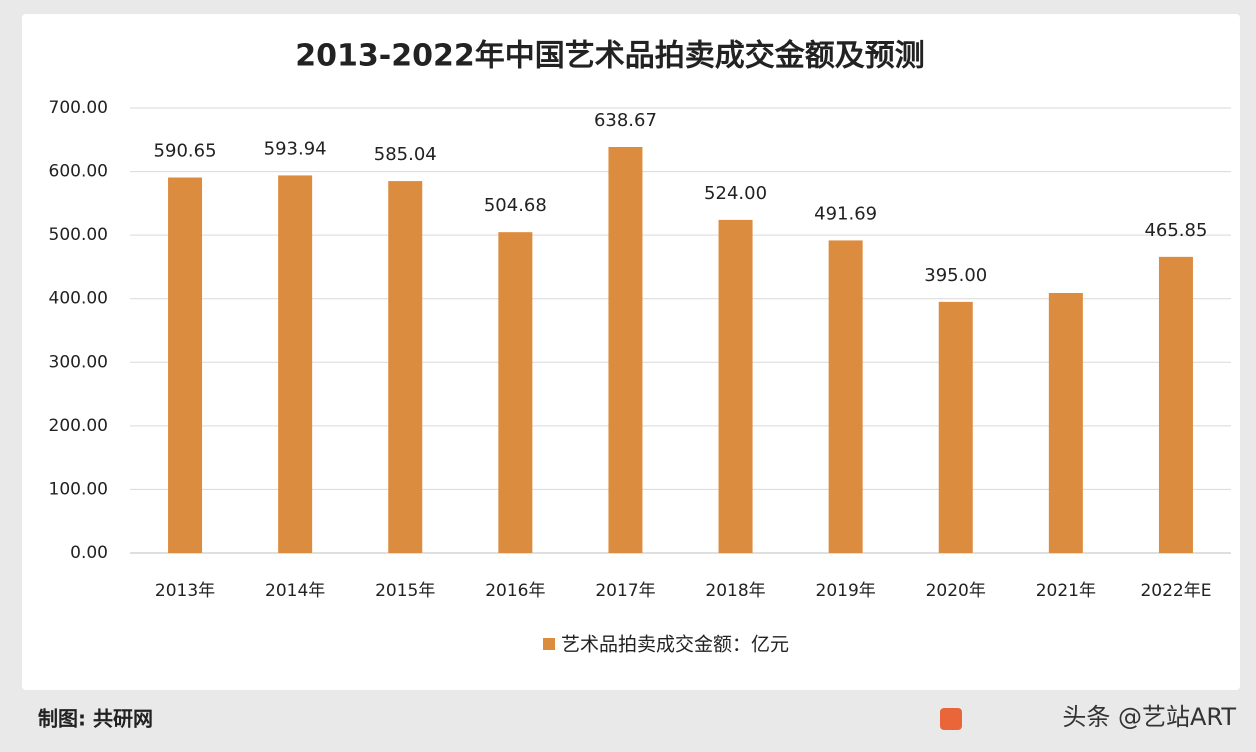 This screenshot has width=1256, height=752. Describe the element at coordinates (549, 644) in the screenshot. I see `legend-swatch` at that location.